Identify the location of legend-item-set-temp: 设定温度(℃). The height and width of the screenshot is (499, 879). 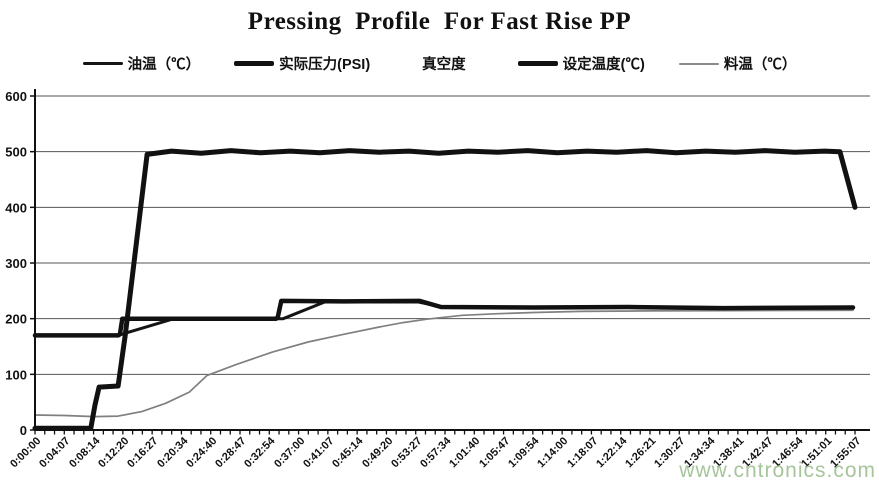
(581, 63).